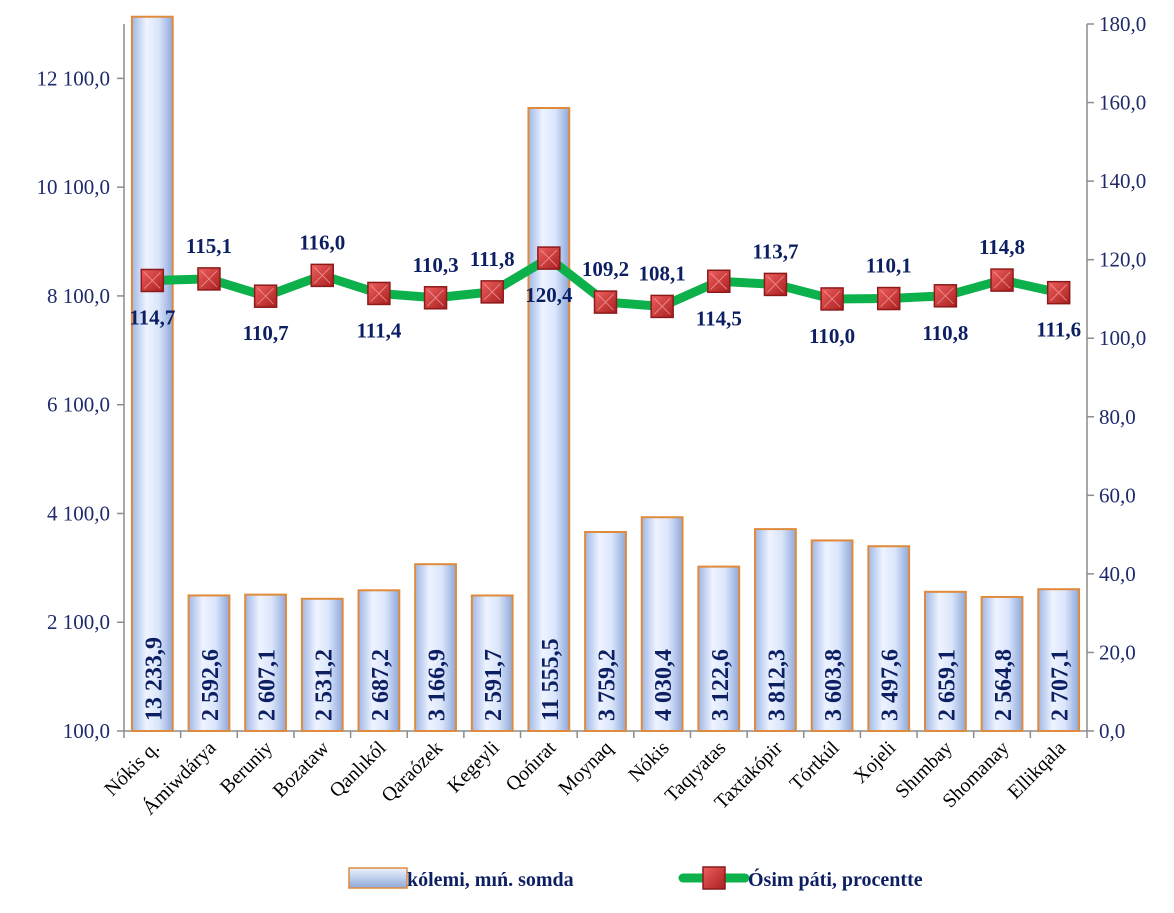 The image size is (1174, 913). I want to click on y-left-tick-label: 8 100,0, so click(78, 296).